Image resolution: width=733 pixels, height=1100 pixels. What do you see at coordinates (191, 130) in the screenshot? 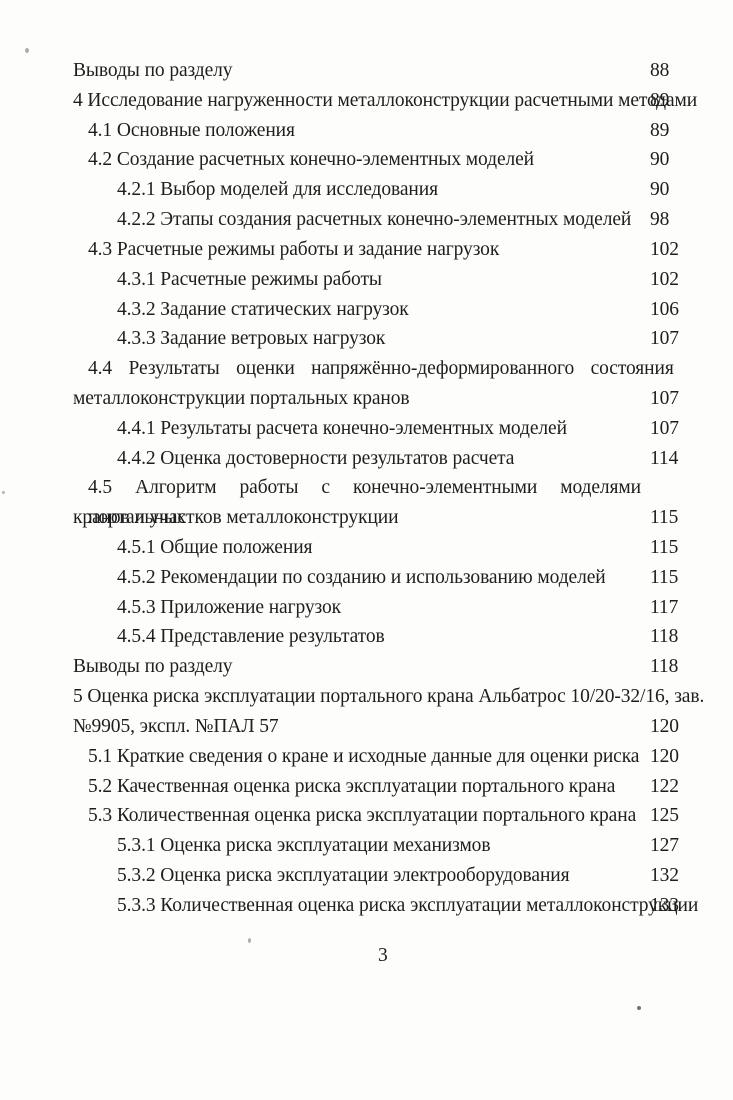
I see `toc-entry-title: 4.1 Основные положения` at bounding box center [191, 130].